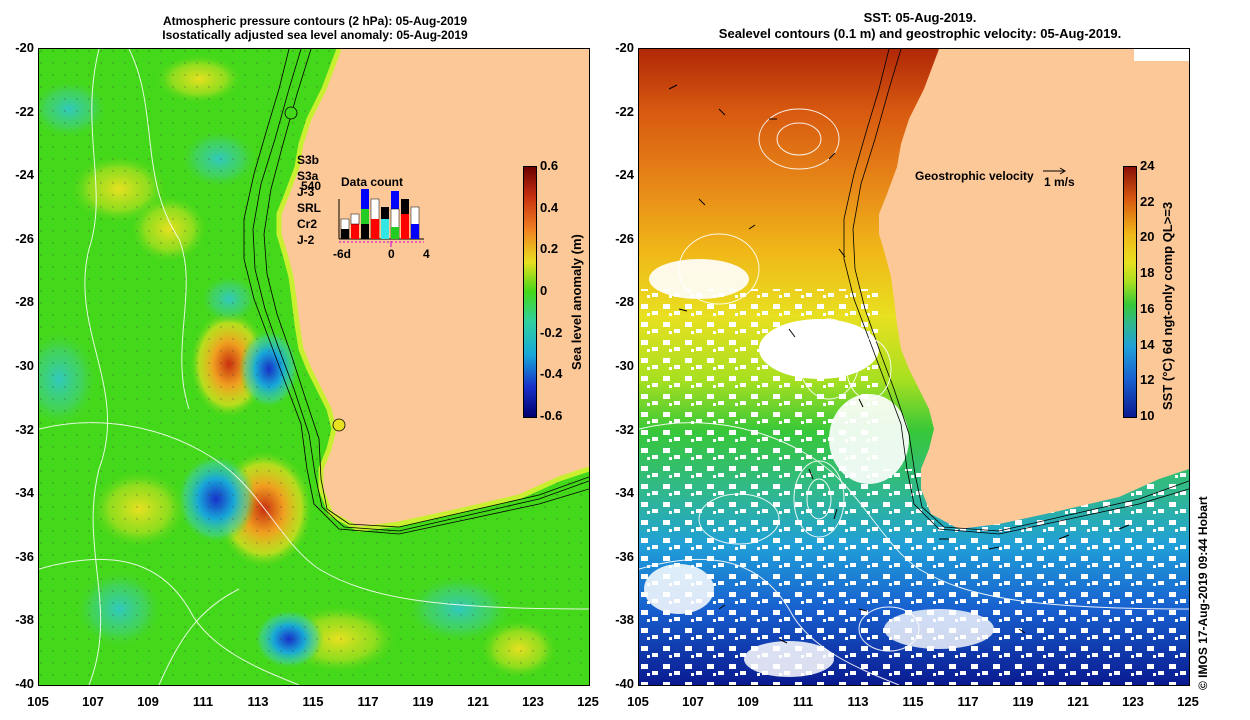 Image resolution: width=1250 pixels, height=720 pixels. What do you see at coordinates (1161, 55) in the screenshot?
I see `missing-data-strip` at bounding box center [1161, 55].